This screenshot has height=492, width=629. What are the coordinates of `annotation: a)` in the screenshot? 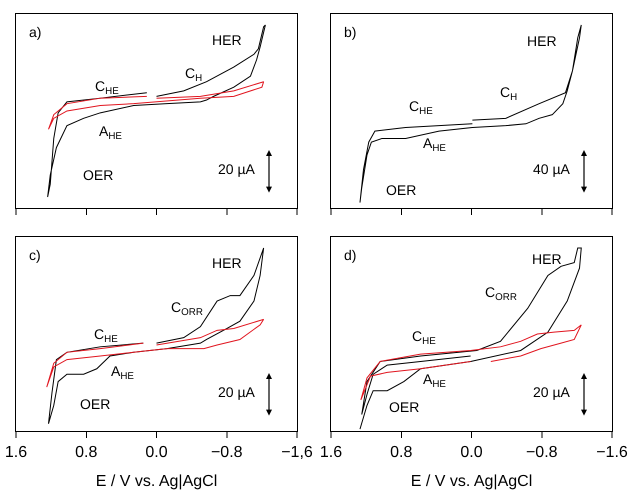 It's located at (35, 32).